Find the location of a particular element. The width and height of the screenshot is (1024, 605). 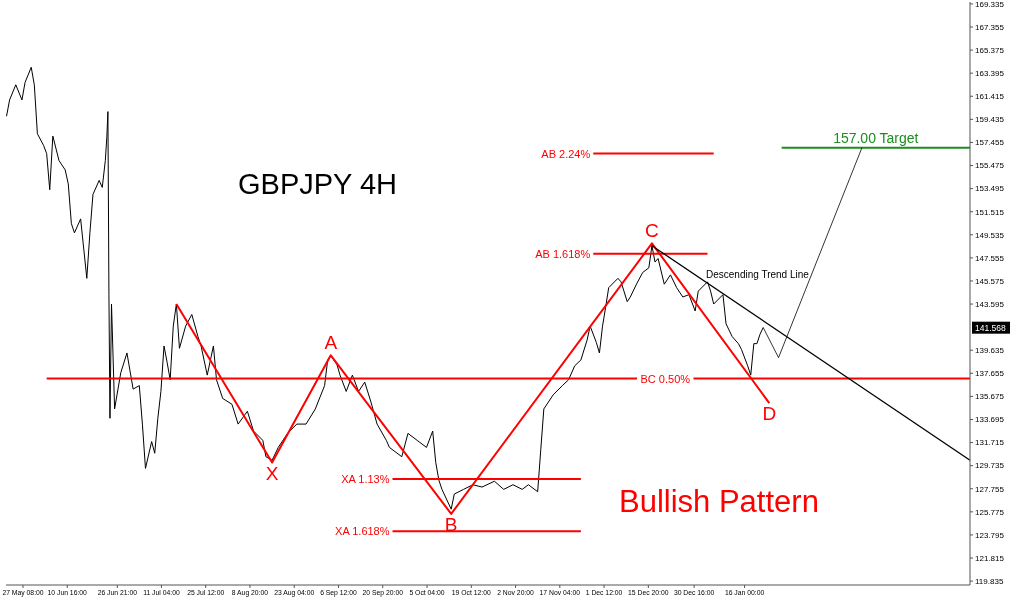

y-tick-label: 129.735 is located at coordinates (990, 466).